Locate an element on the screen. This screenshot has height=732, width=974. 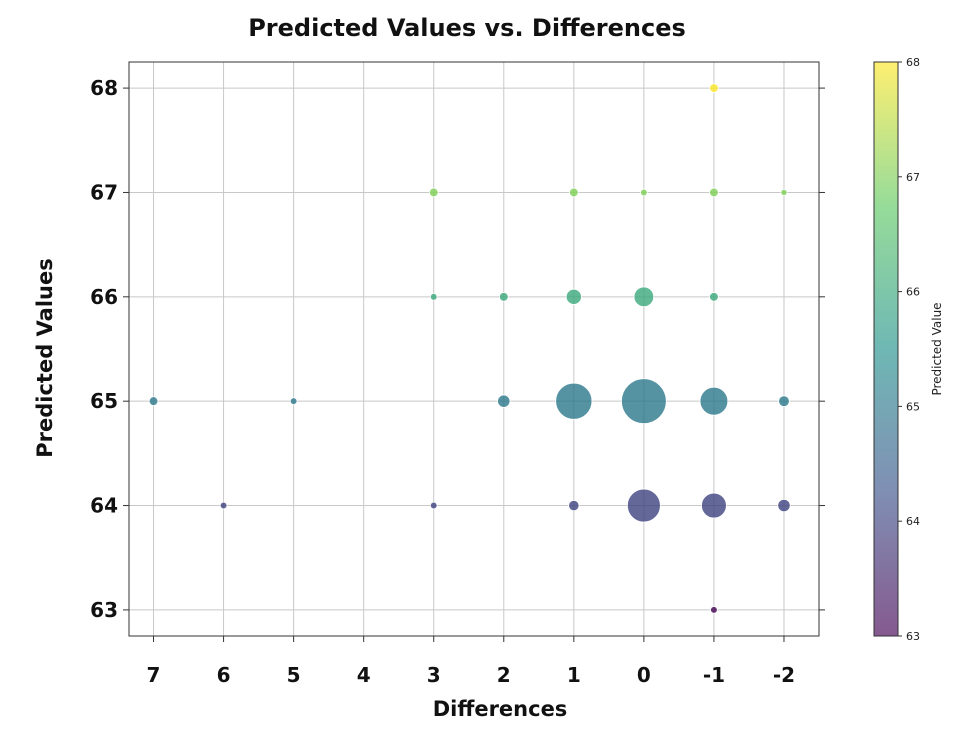
x-tick-label: -1 is located at coordinates (714, 675).